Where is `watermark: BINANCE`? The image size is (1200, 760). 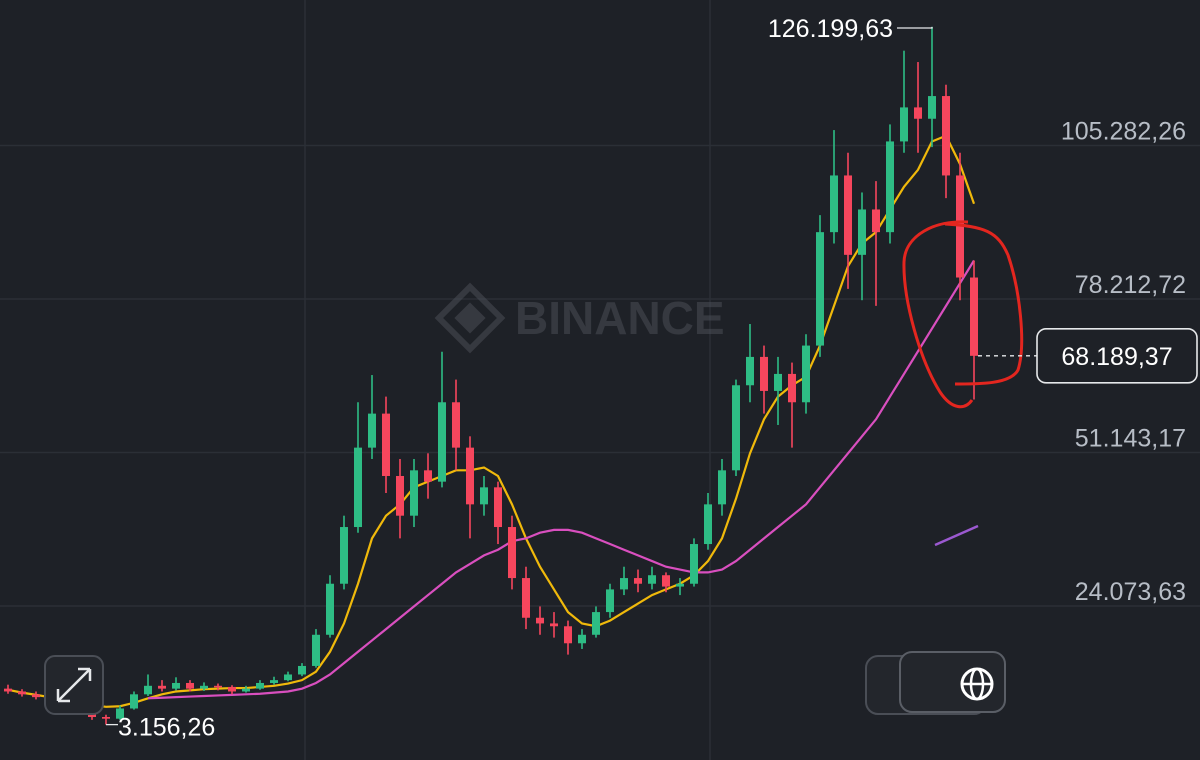 watermark: BINANCE is located at coordinates (579, 318).